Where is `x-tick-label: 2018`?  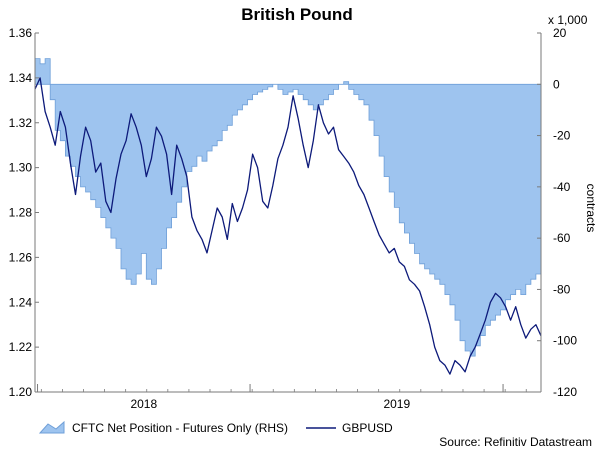
x-tick-label: 2018 is located at coordinates (143, 404).